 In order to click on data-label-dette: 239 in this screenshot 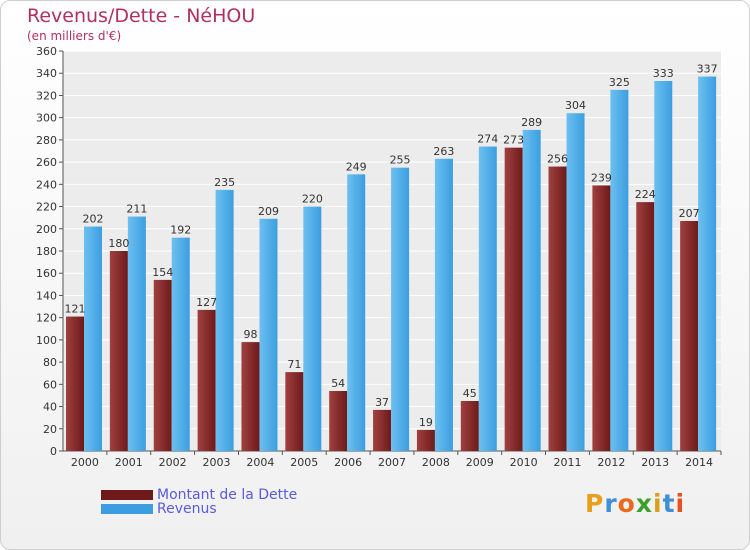, I will do `click(601, 177)`.